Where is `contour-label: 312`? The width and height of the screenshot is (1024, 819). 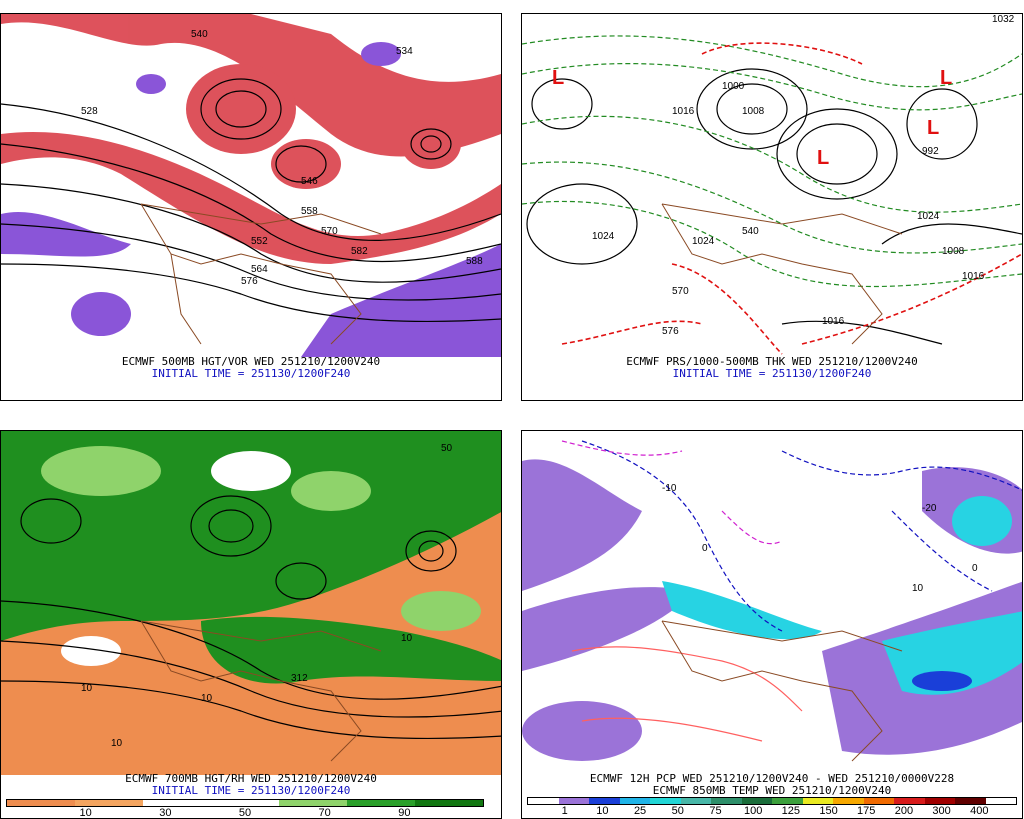
contour-label: 312 is located at coordinates (299, 678).